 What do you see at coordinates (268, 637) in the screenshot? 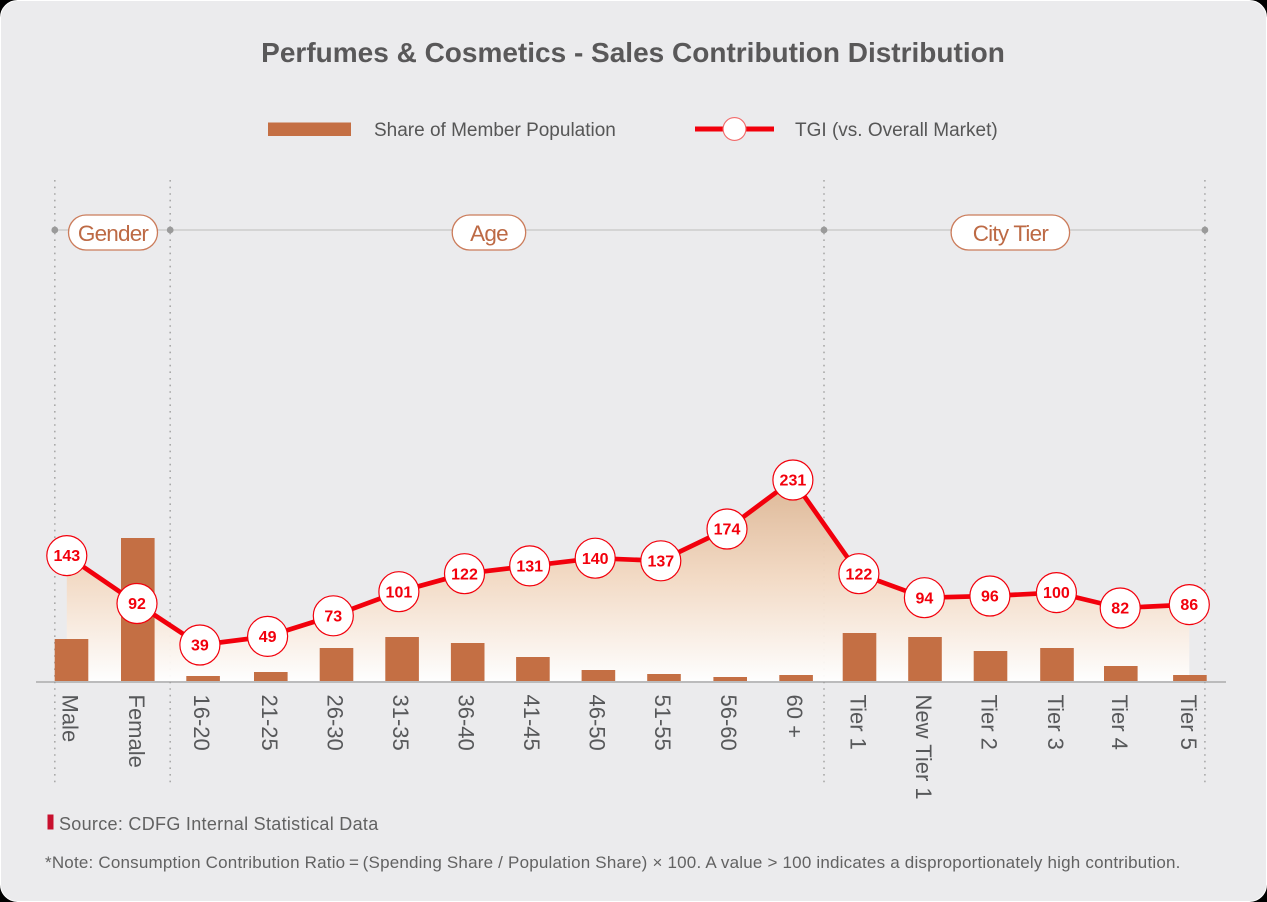
I see `svg-text: 49` at bounding box center [268, 637].